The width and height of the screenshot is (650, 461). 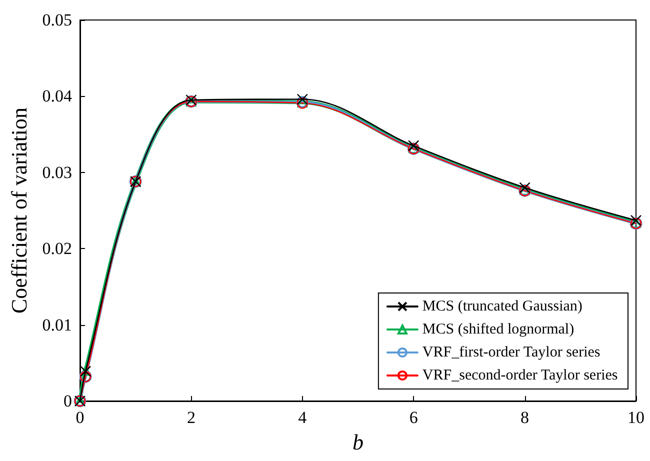 What do you see at coordinates (80, 417) in the screenshot?
I see `x-tick-label: 0` at bounding box center [80, 417].